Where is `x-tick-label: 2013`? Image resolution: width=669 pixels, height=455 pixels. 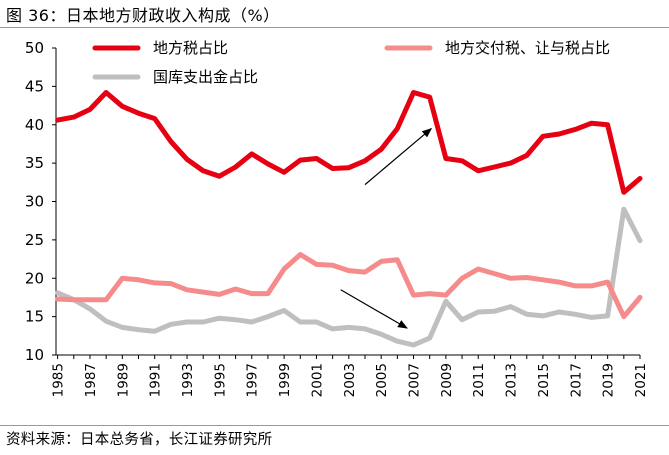 x-tick-label: 2013 is located at coordinates (512, 380).